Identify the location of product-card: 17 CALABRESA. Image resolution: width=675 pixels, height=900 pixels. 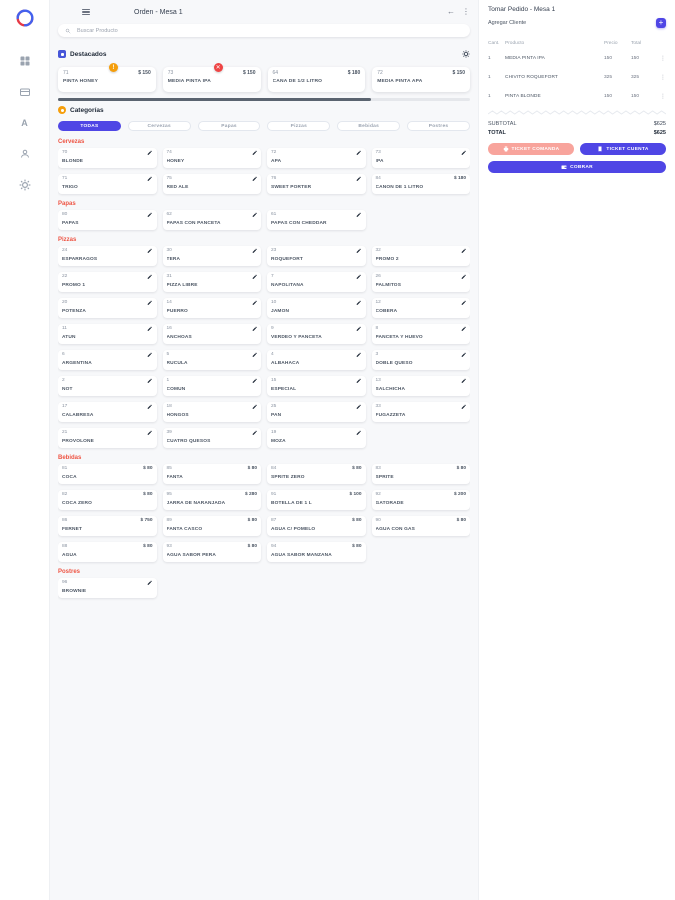
(107, 412).